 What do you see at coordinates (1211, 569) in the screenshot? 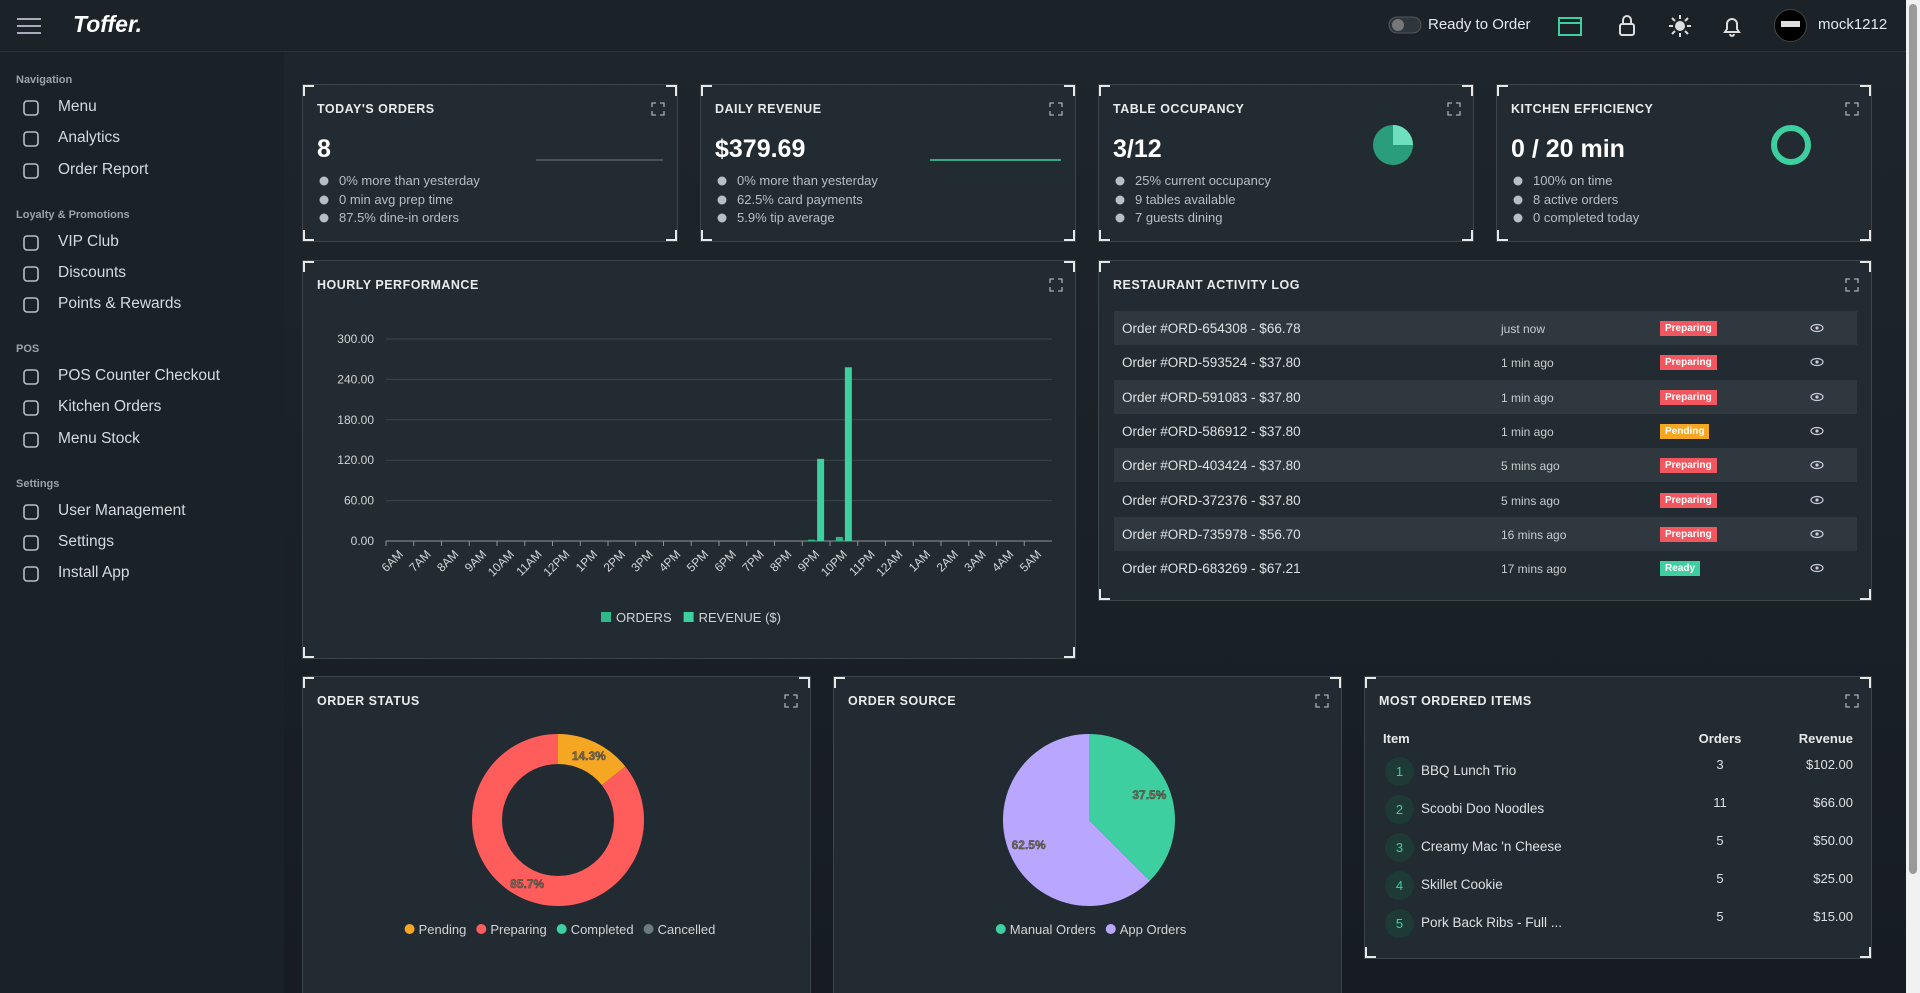
I see `order-text: Order #ORD-683269 - $67.21` at bounding box center [1211, 569].